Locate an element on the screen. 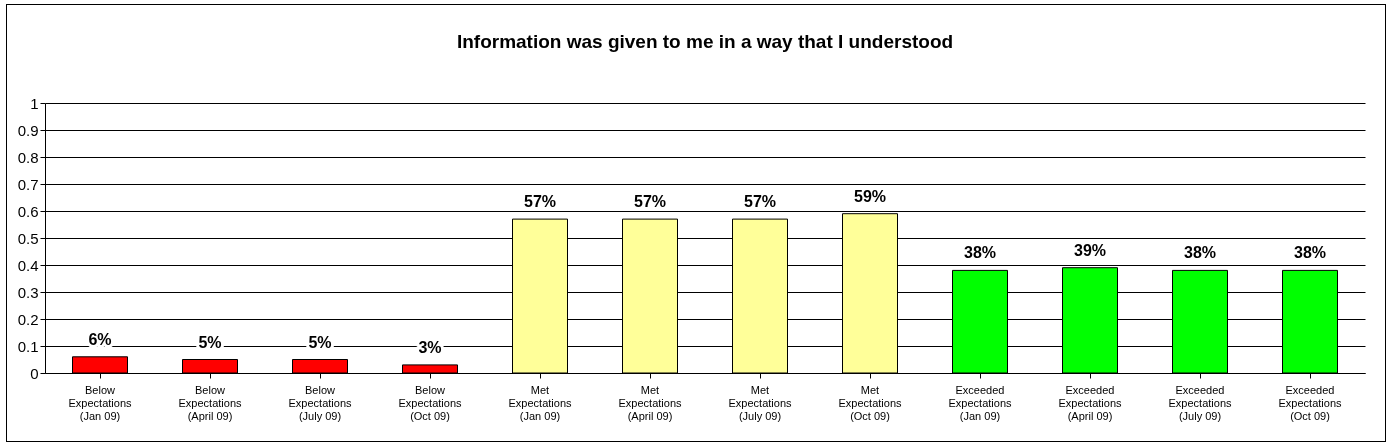  y-tick-label: 0.5 is located at coordinates (28, 238).